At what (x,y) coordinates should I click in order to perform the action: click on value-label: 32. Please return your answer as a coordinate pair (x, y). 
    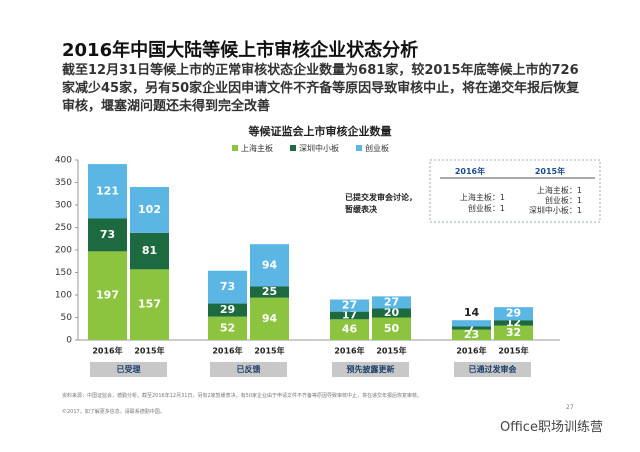
    Looking at the image, I should click on (513, 332).